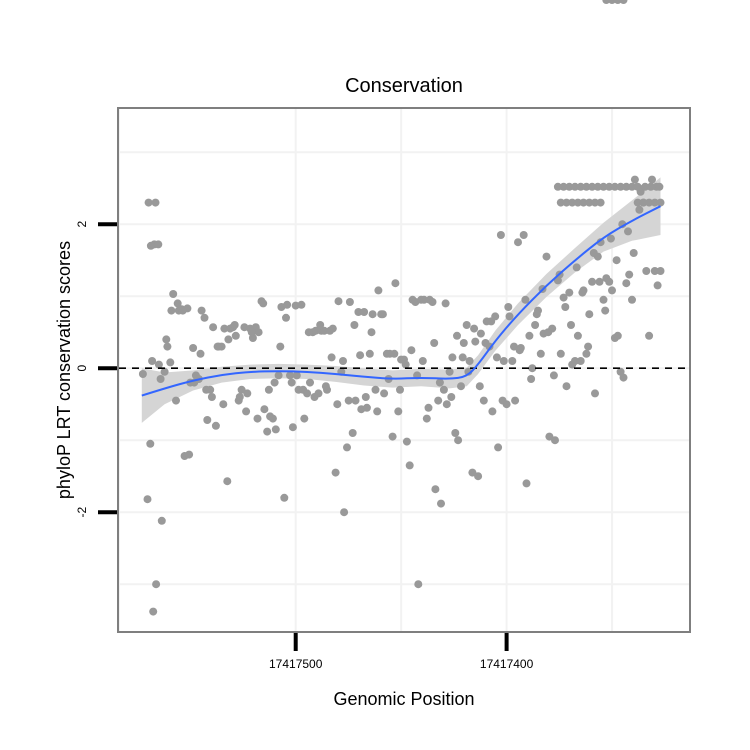  I want to click on chart-title: Conservation, so click(404, 86).